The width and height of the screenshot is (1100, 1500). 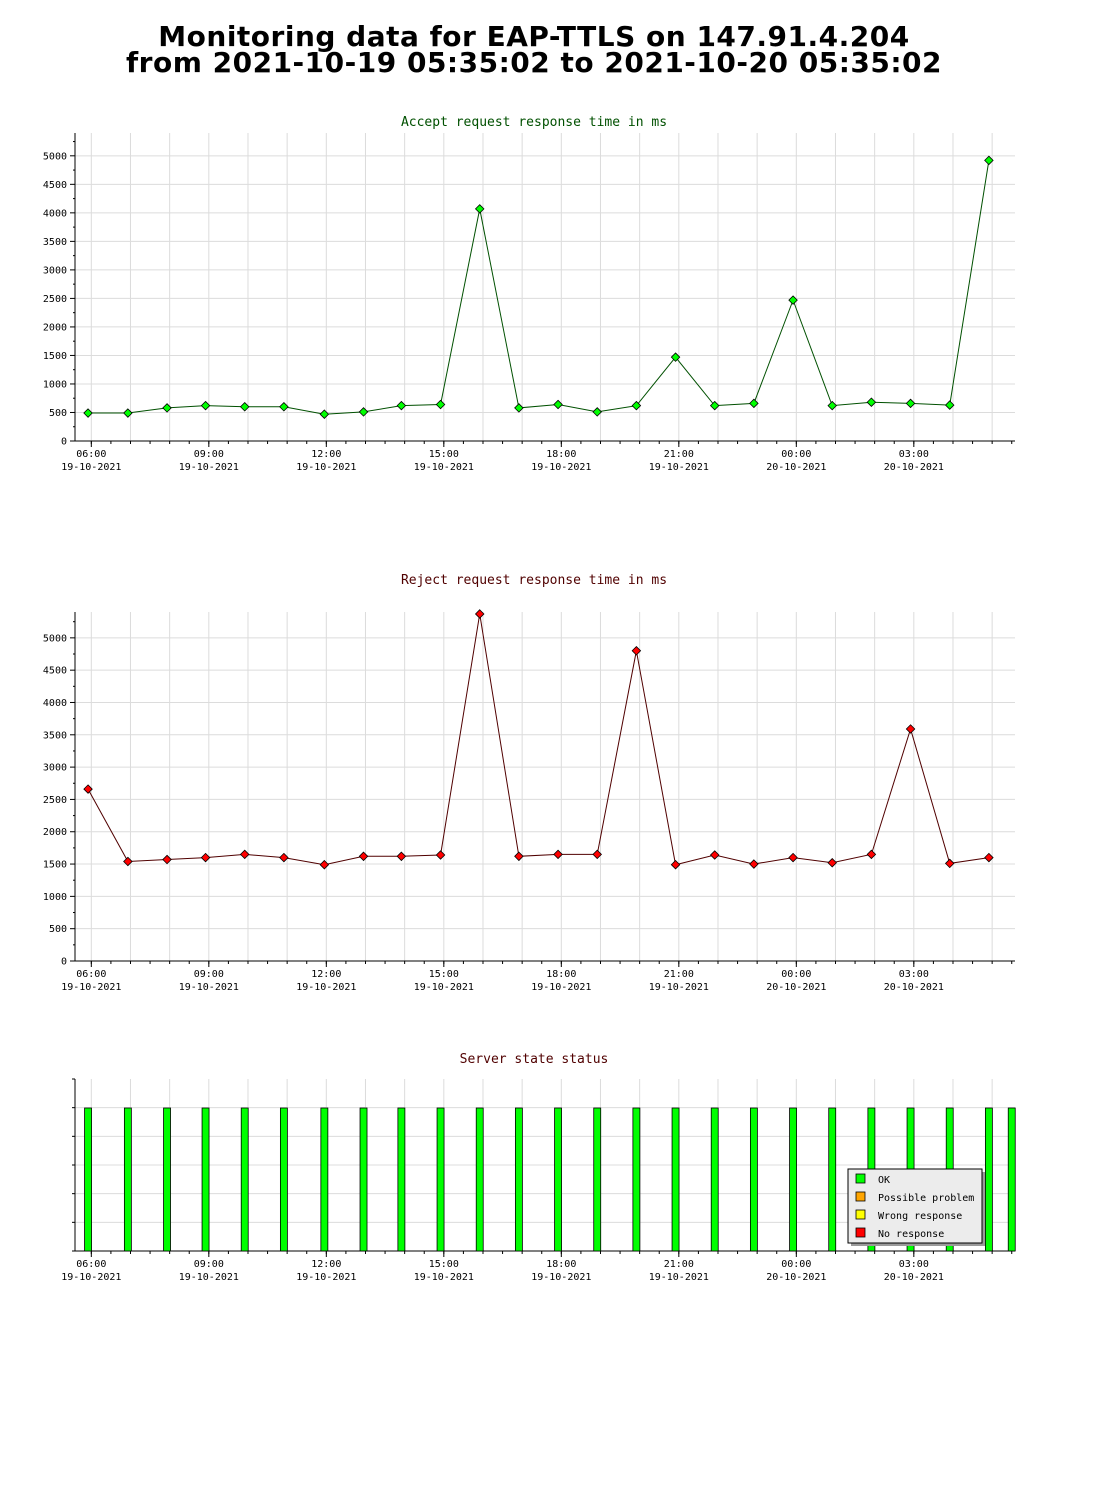 I want to click on legend-box, so click(x=915, y=1206).